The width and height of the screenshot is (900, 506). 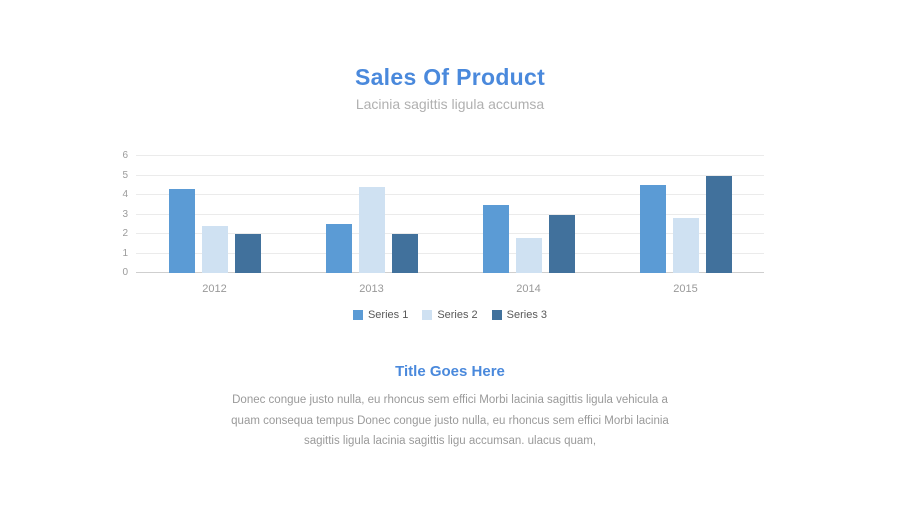 I want to click on y-tick-label-0: 0, so click(x=125, y=272).